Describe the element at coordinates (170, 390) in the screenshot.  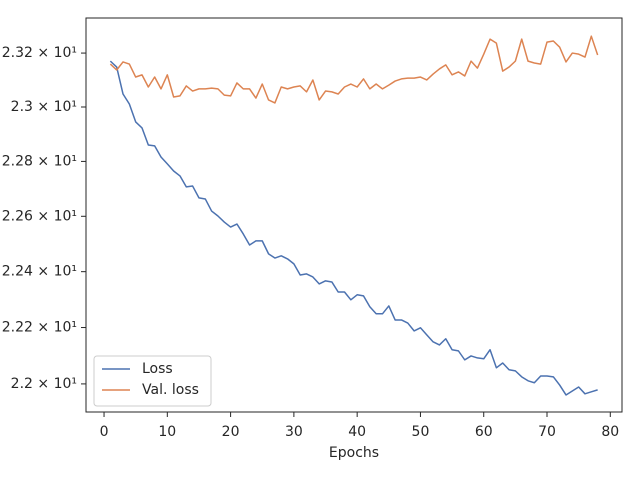
I see `legend-label: Val. loss` at that location.